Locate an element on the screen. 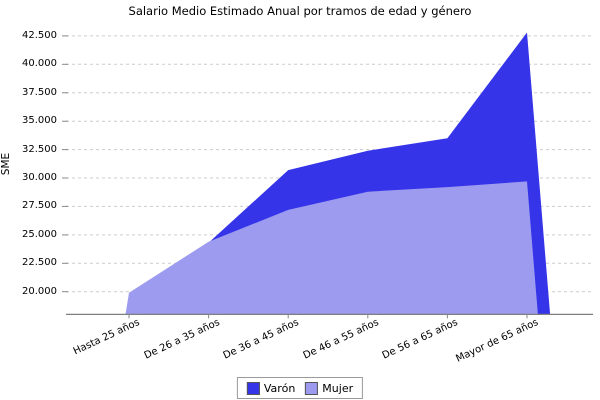 The width and height of the screenshot is (600, 400). y-tick-label: 40.000 is located at coordinates (39, 64).